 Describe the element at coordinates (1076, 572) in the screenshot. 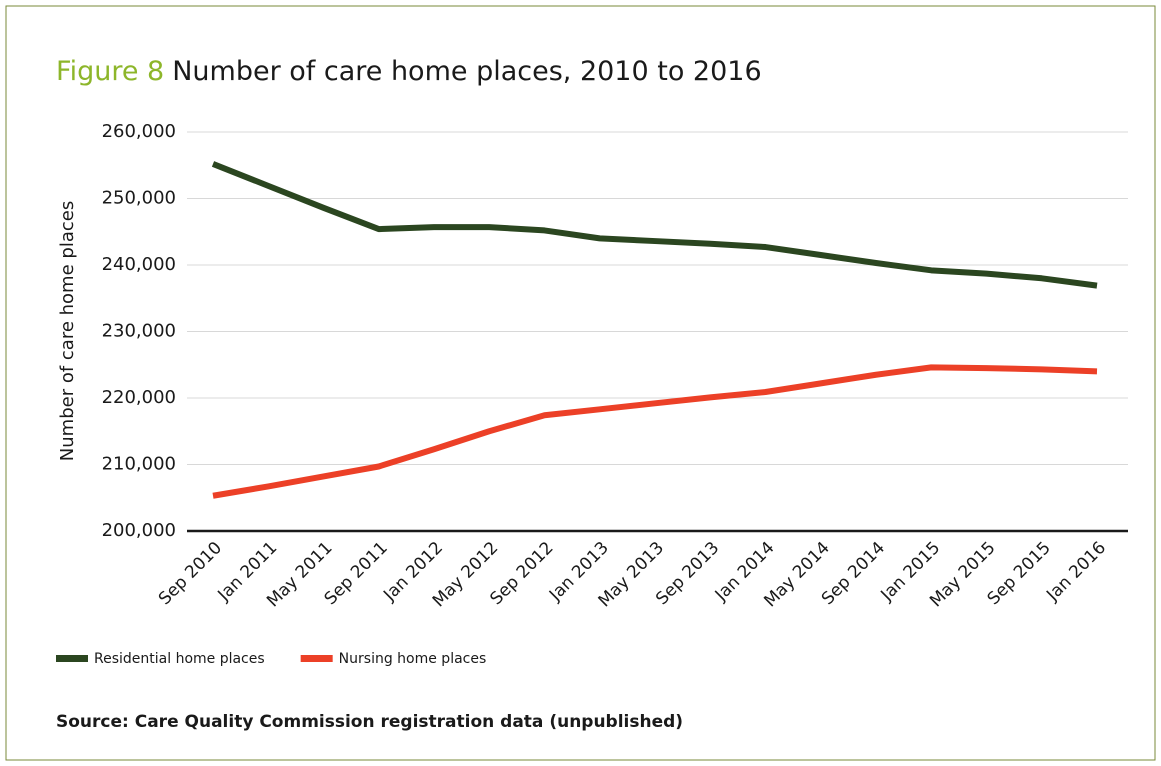

I see `x-tick-label: Jan 2016` at that location.